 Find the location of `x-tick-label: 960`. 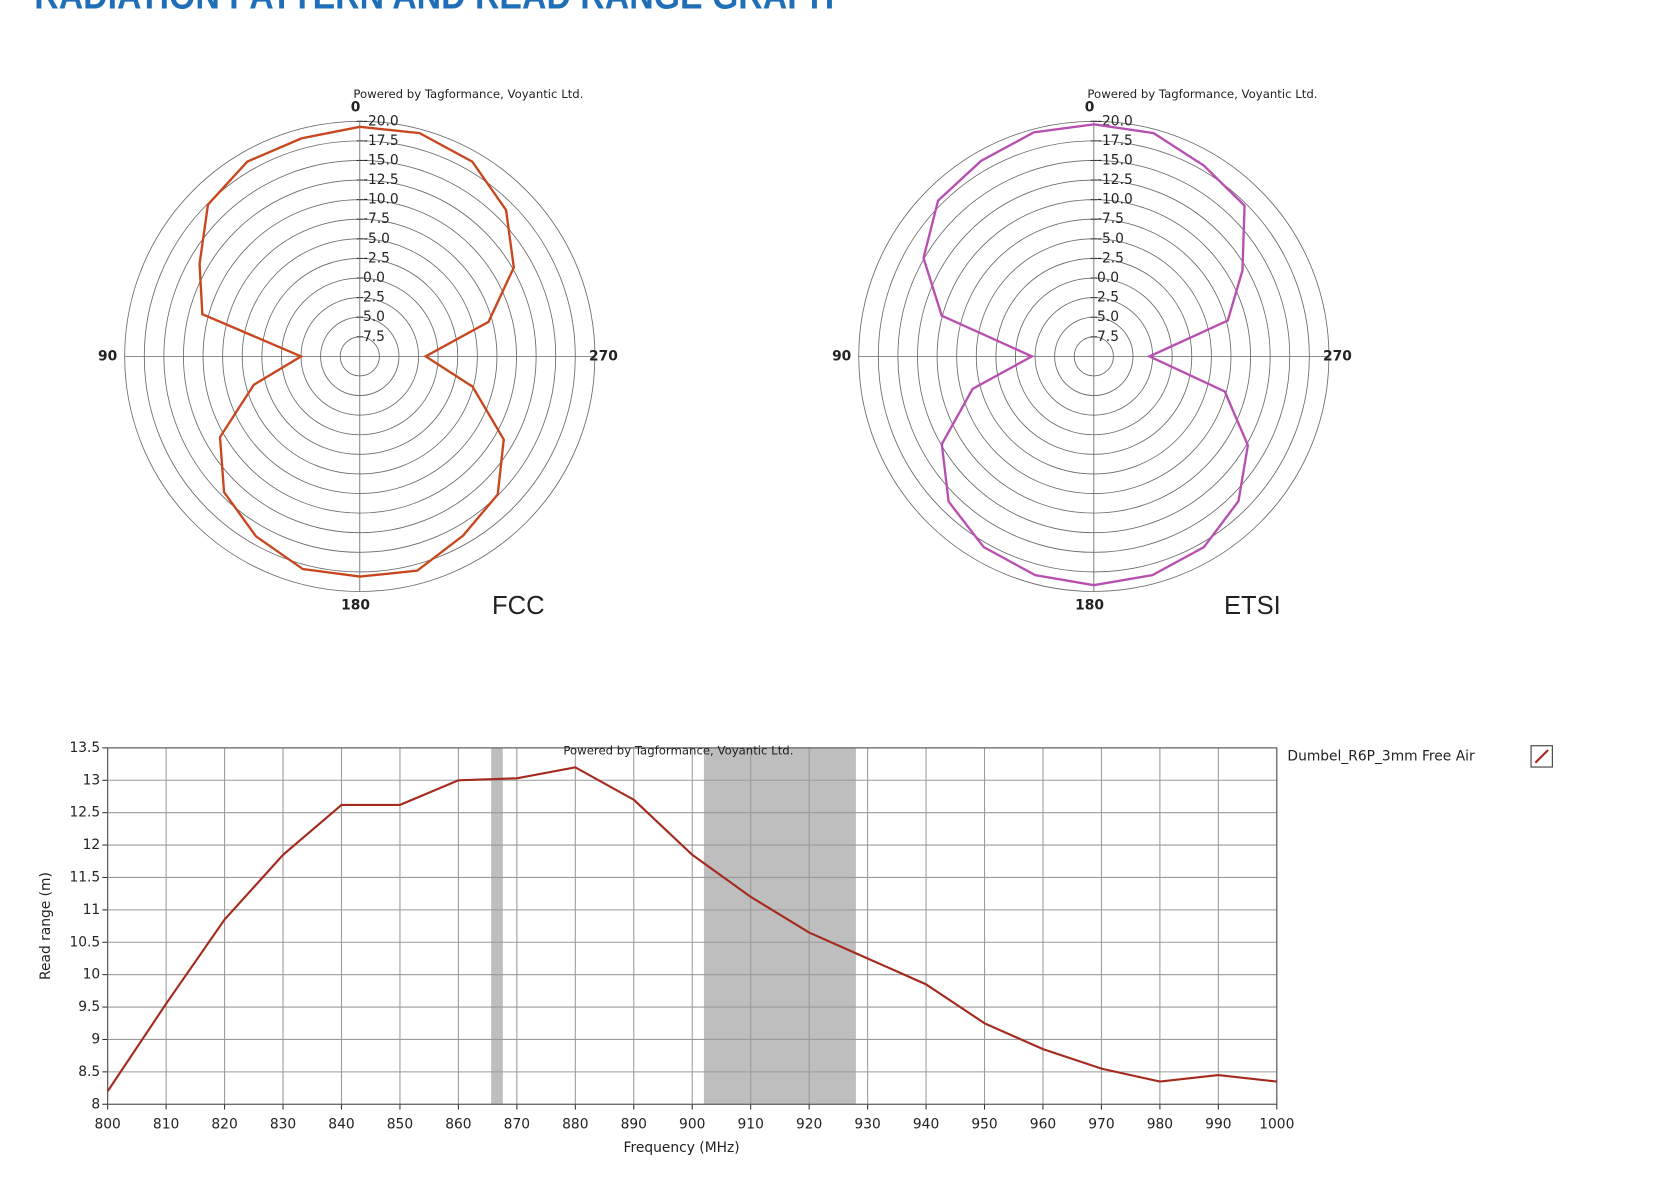

x-tick-label: 960 is located at coordinates (1043, 1124).